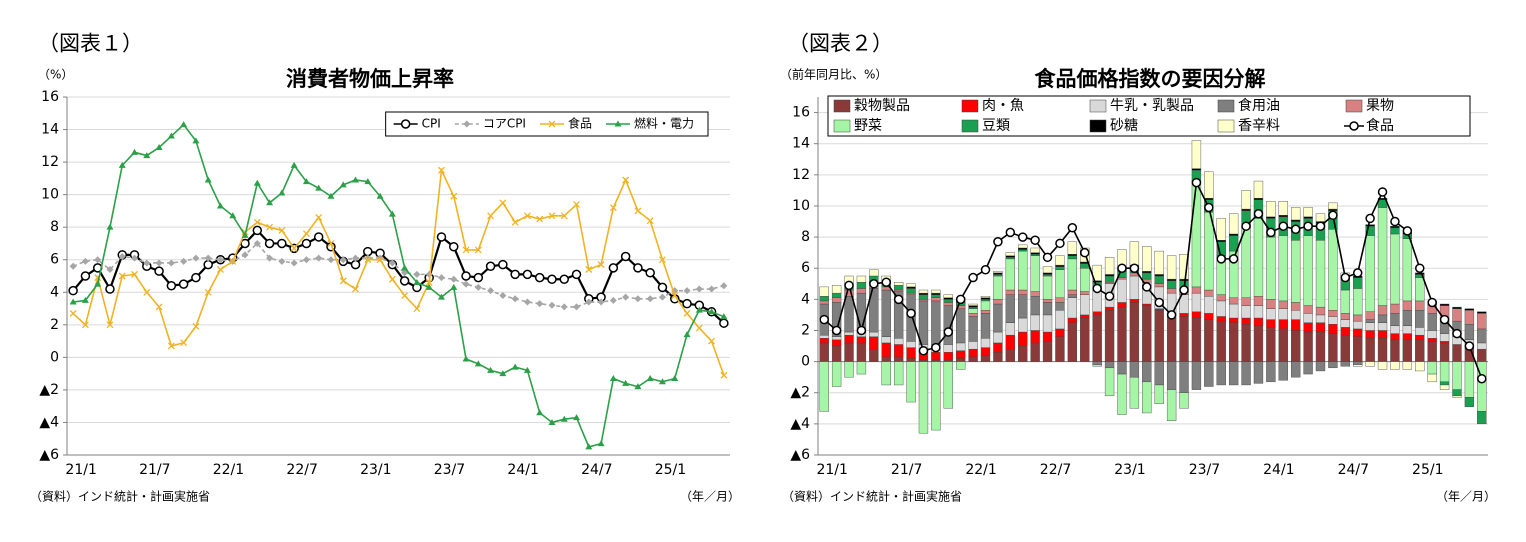  Describe the element at coordinates (1152, 106) in the screenshot. I see `legend-label: 牛乳・乳製品` at that location.